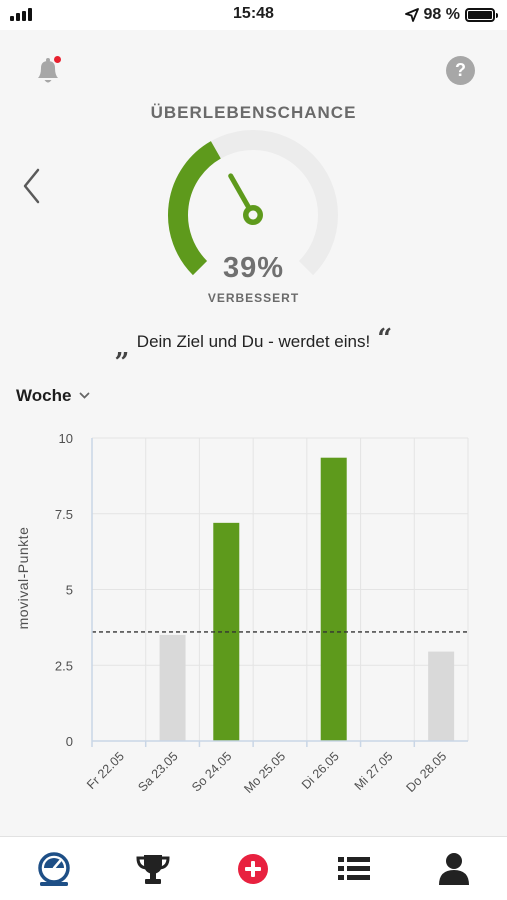 Image resolution: width=507 pixels, height=900 pixels. Describe the element at coordinates (211, 771) in the screenshot. I see `chart-x-tick-label: So 24.05` at that location.